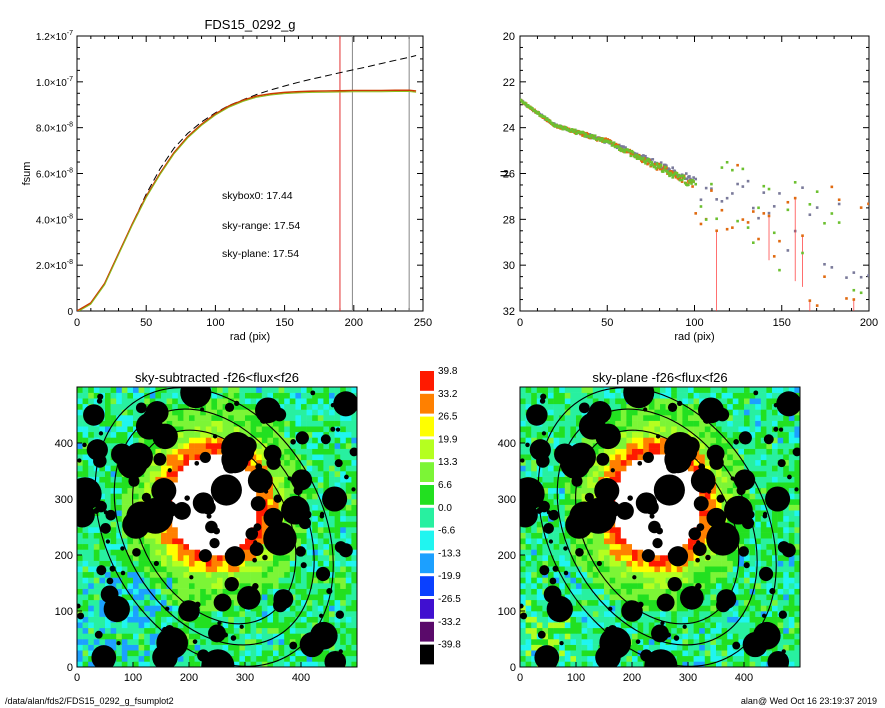  What do you see at coordinates (312, 645) in the screenshot?
I see `masked-bright-source` at bounding box center [312, 645].